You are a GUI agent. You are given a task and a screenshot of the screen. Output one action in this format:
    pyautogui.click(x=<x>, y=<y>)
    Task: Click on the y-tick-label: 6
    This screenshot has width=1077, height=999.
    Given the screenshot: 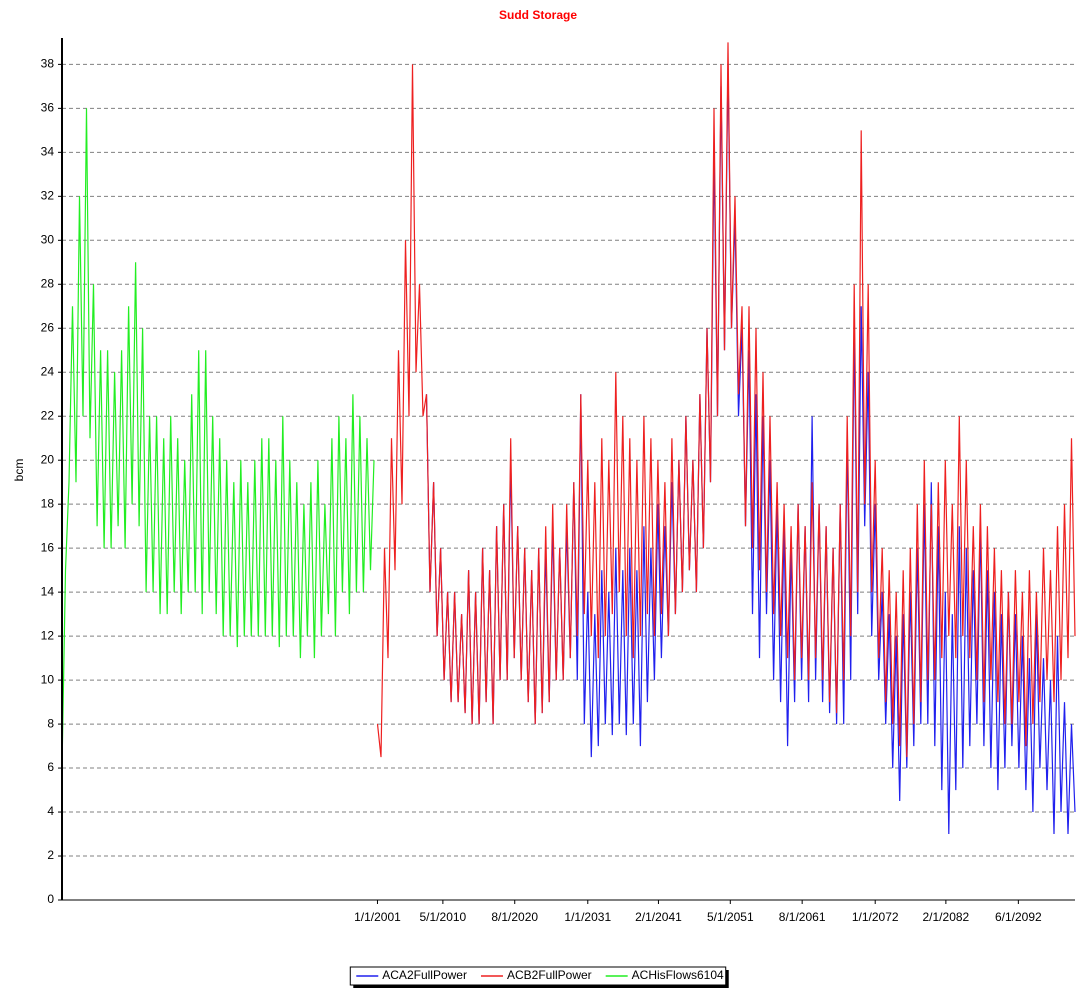 What is the action you would take?
    pyautogui.click(x=50, y=767)
    